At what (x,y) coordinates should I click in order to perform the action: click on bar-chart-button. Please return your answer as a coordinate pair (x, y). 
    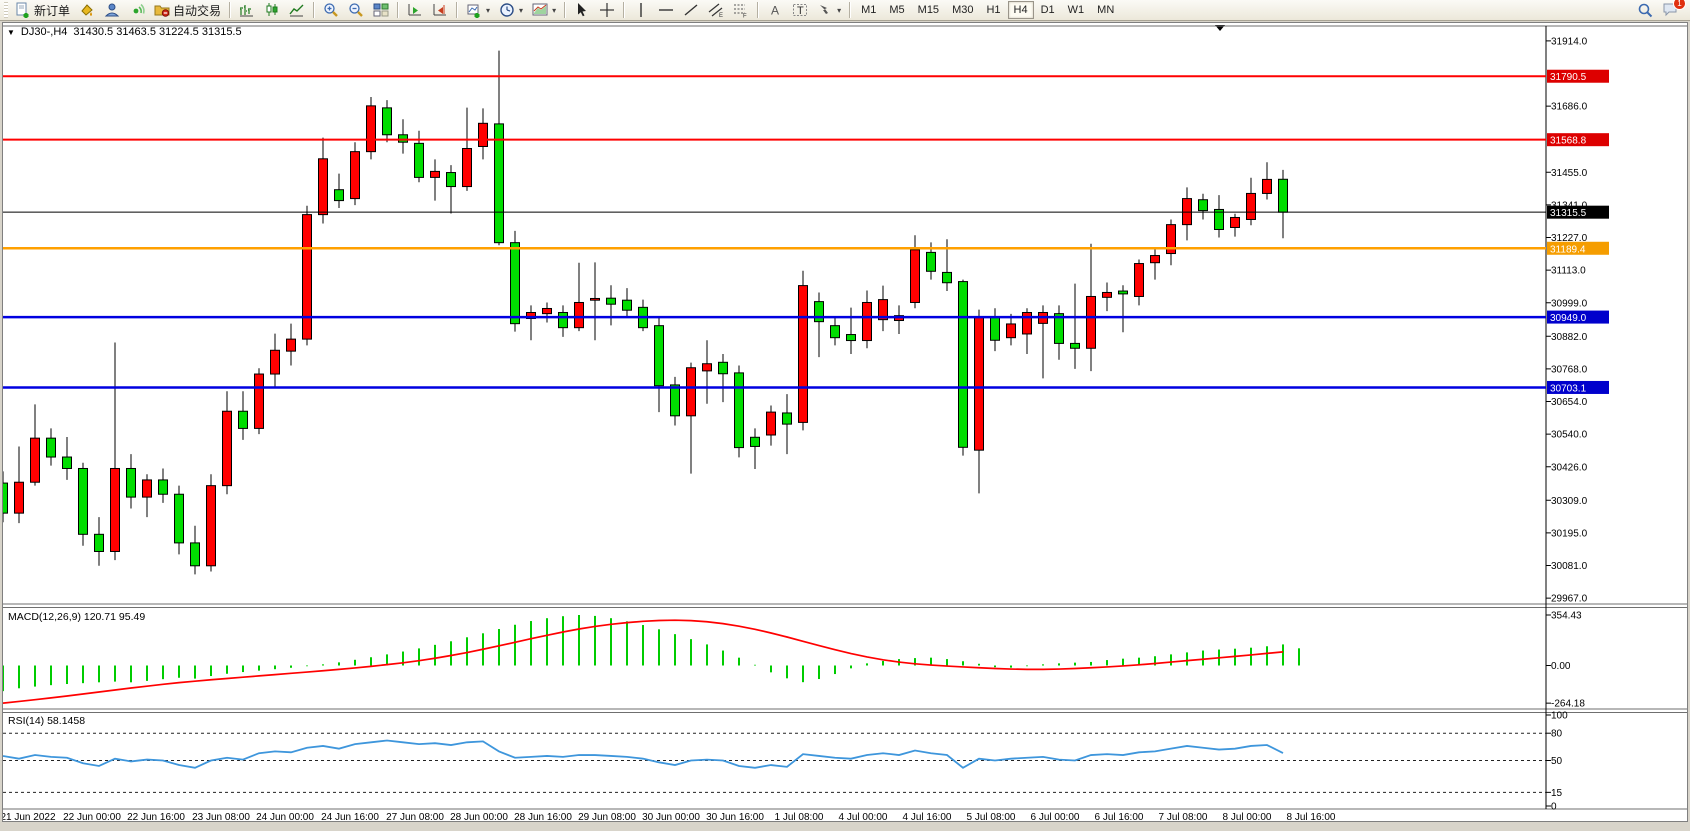
    Looking at the image, I should click on (247, 10).